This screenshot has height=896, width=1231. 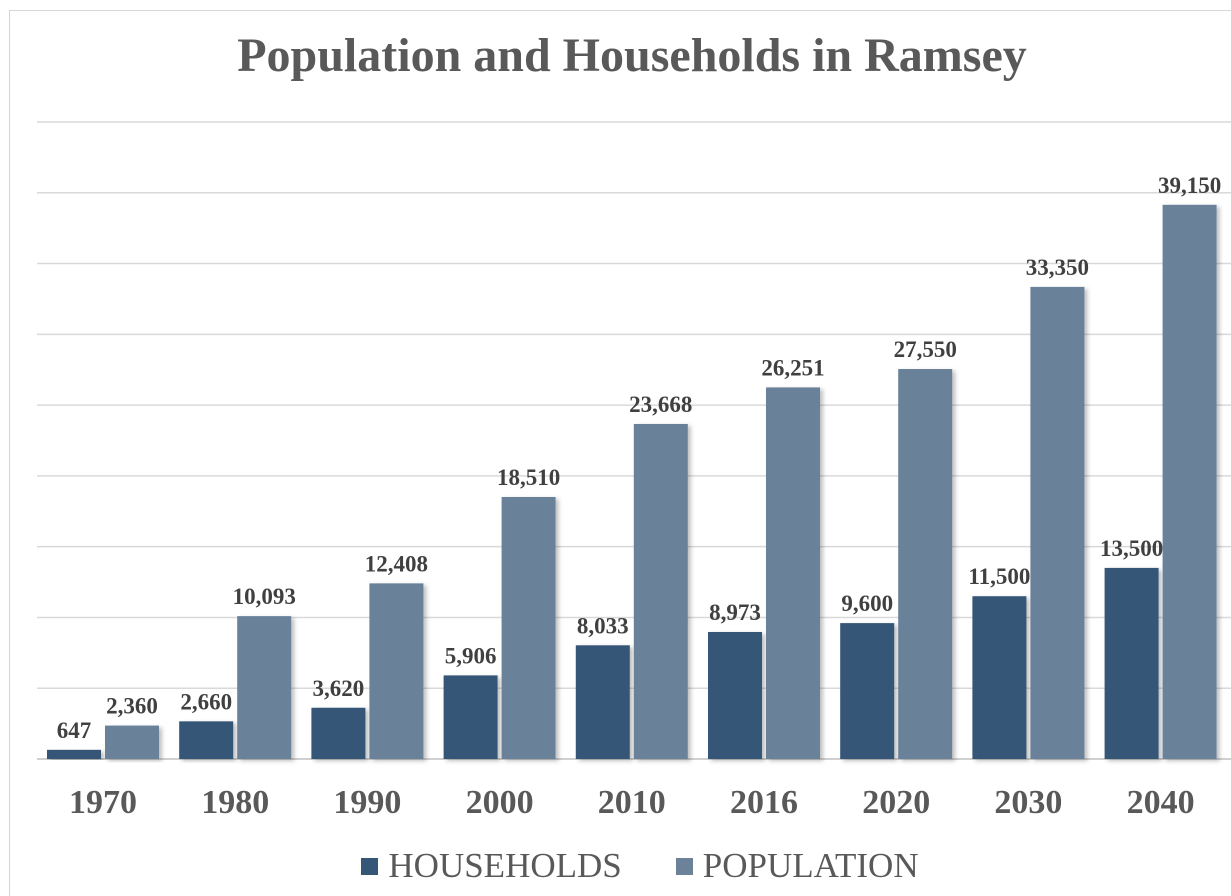 What do you see at coordinates (264, 687) in the screenshot?
I see `bar-population-1980` at bounding box center [264, 687].